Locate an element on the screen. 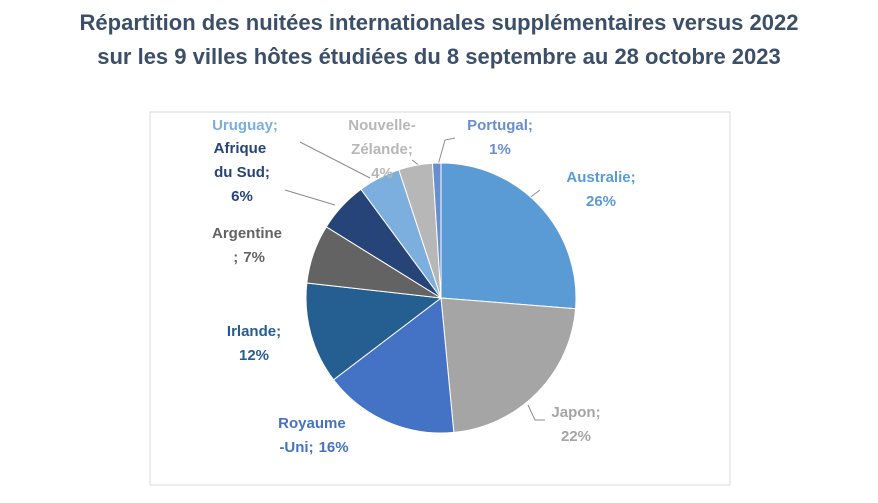 The width and height of the screenshot is (878, 503). value-label: 6% is located at coordinates (242, 196).